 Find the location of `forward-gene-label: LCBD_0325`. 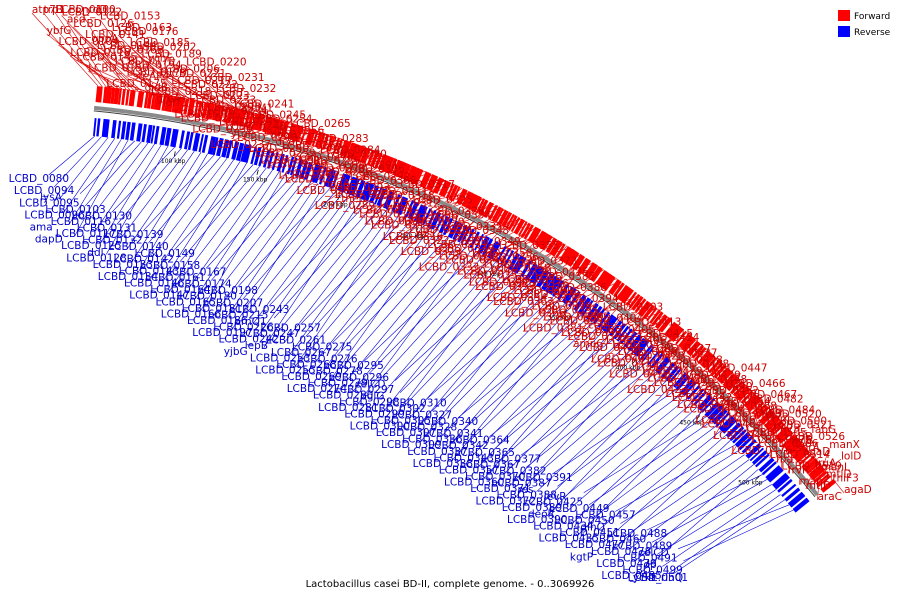

forward-gene-label: LCBD_0325 is located at coordinates (443, 200).